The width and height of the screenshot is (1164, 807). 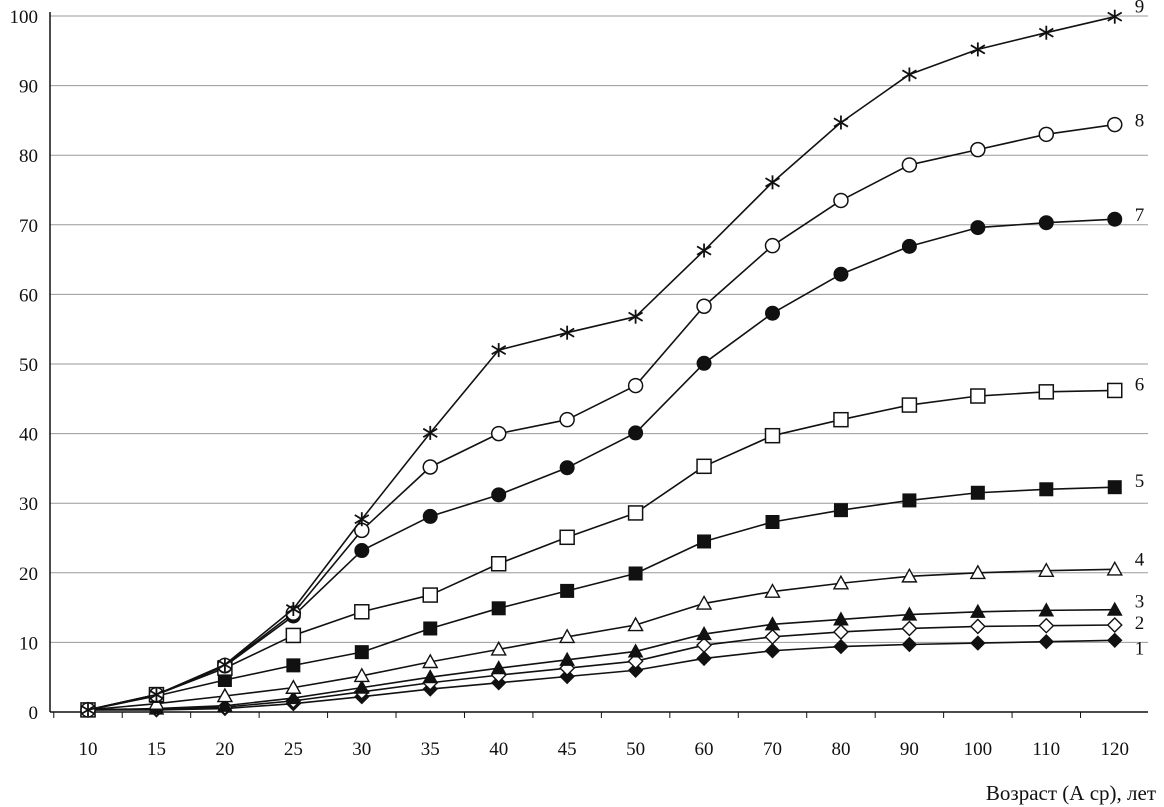 What do you see at coordinates (1046, 749) in the screenshot?
I see `x-tick-label: 110` at bounding box center [1046, 749].